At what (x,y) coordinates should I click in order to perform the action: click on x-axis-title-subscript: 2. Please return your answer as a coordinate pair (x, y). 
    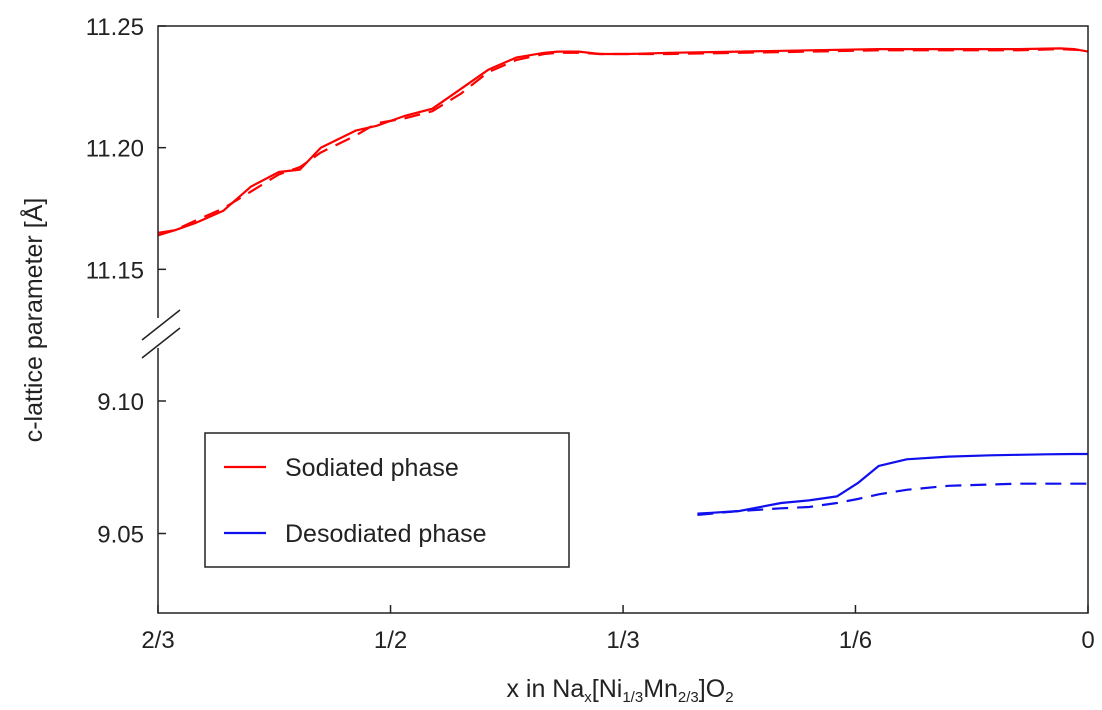
    Looking at the image, I should click on (729, 697).